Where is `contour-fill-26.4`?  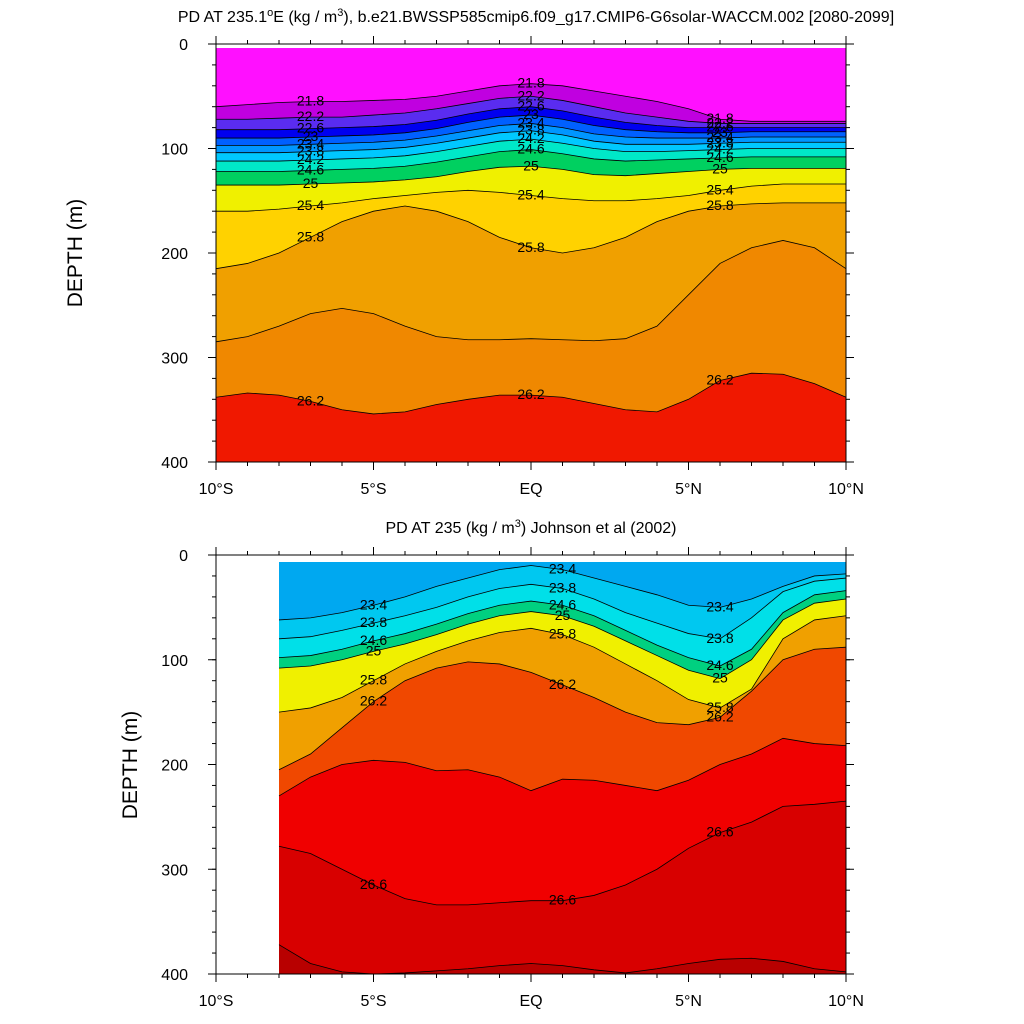
contour-fill-26.4 is located at coordinates (562, 821).